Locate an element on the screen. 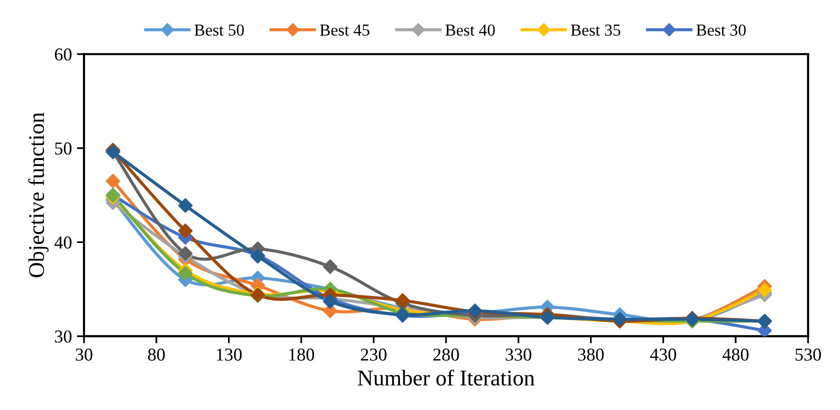 This screenshot has width=840, height=410. legend-label: Best 30 is located at coordinates (721, 30).